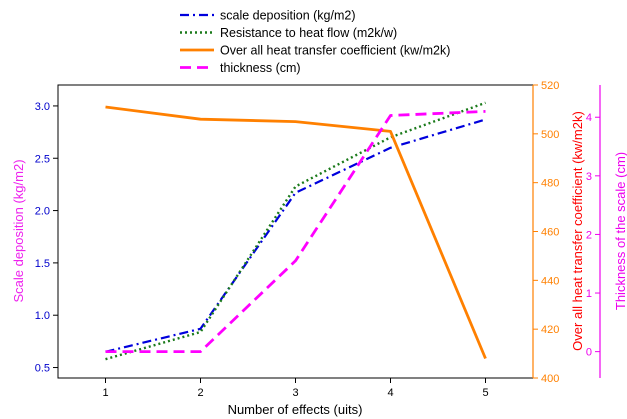 The height and width of the screenshot is (419, 627). What do you see at coordinates (589, 353) in the screenshot?
I see `right2-tick-label: 0` at bounding box center [589, 353].